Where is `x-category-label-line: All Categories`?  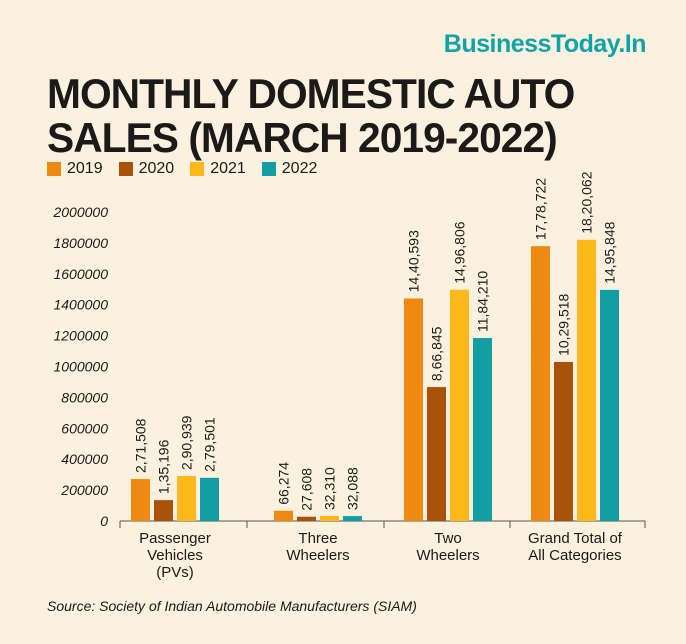 x-category-label-line: All Categories is located at coordinates (574, 555).